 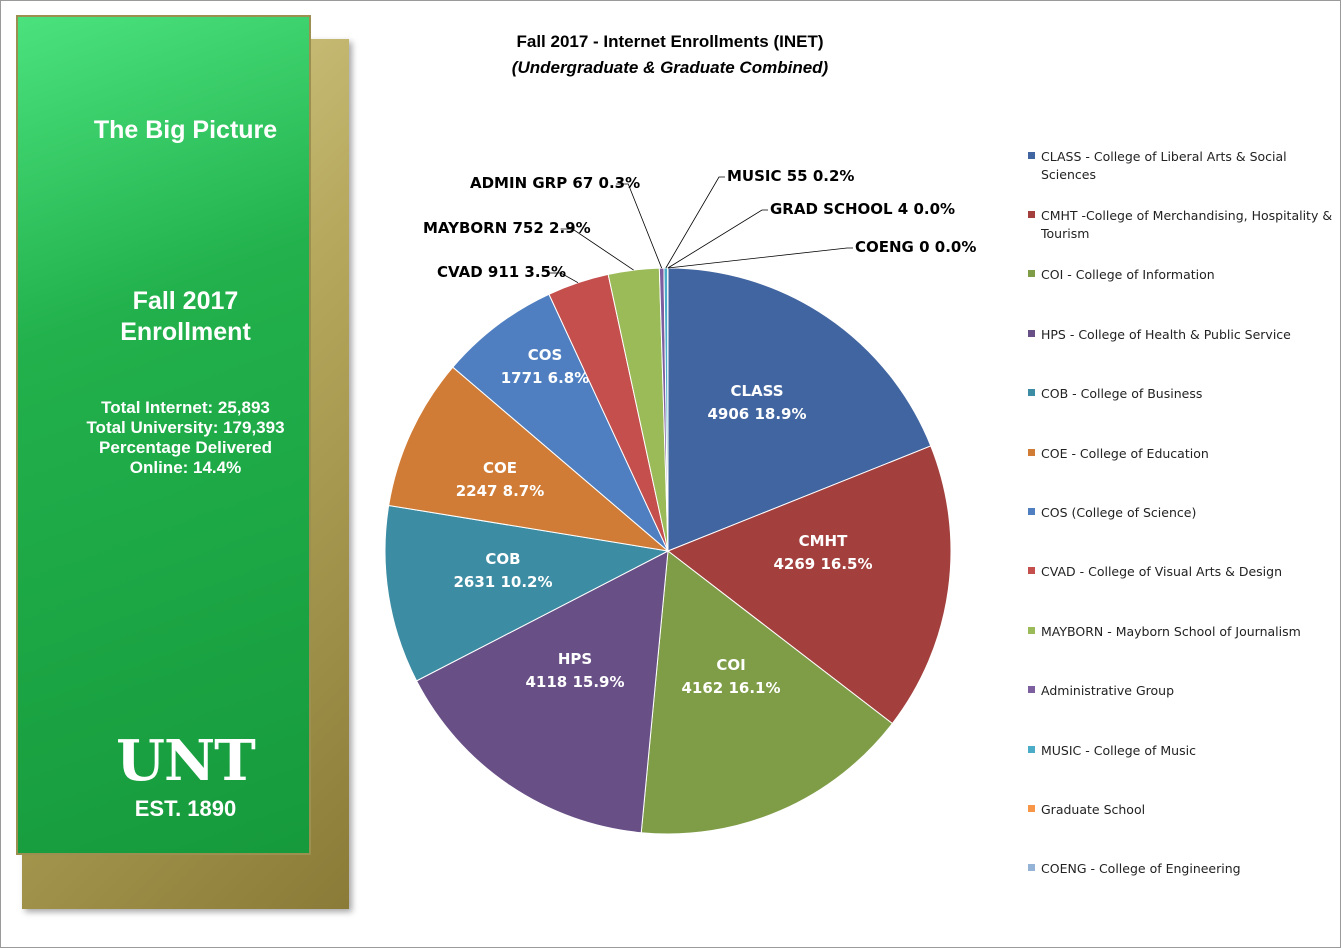 I want to click on legend-label: CVAD - College of Visual Arts & Design, so click(x=1161, y=571).